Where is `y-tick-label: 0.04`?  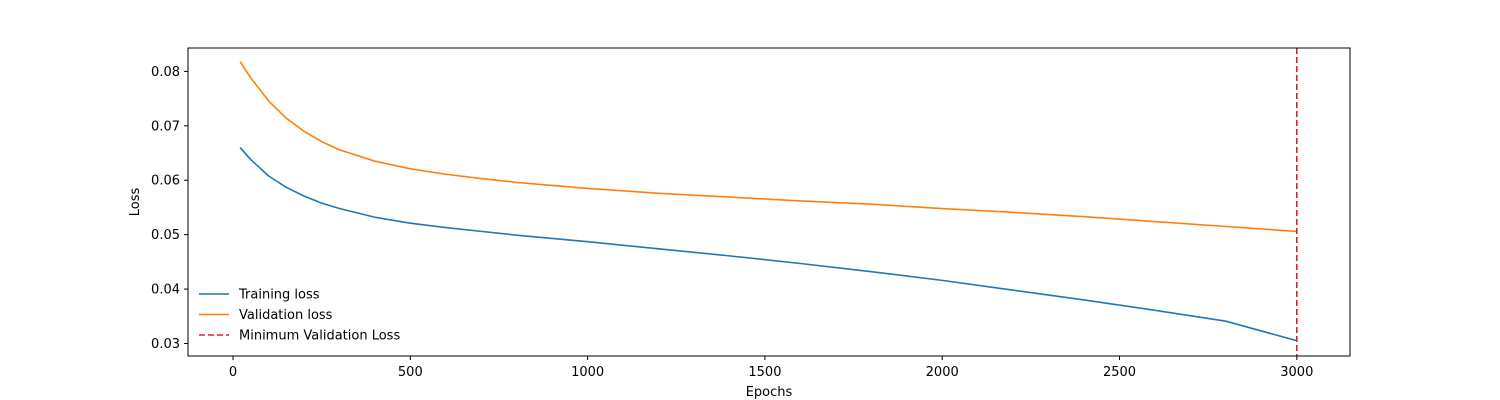 y-tick-label: 0.04 is located at coordinates (165, 290).